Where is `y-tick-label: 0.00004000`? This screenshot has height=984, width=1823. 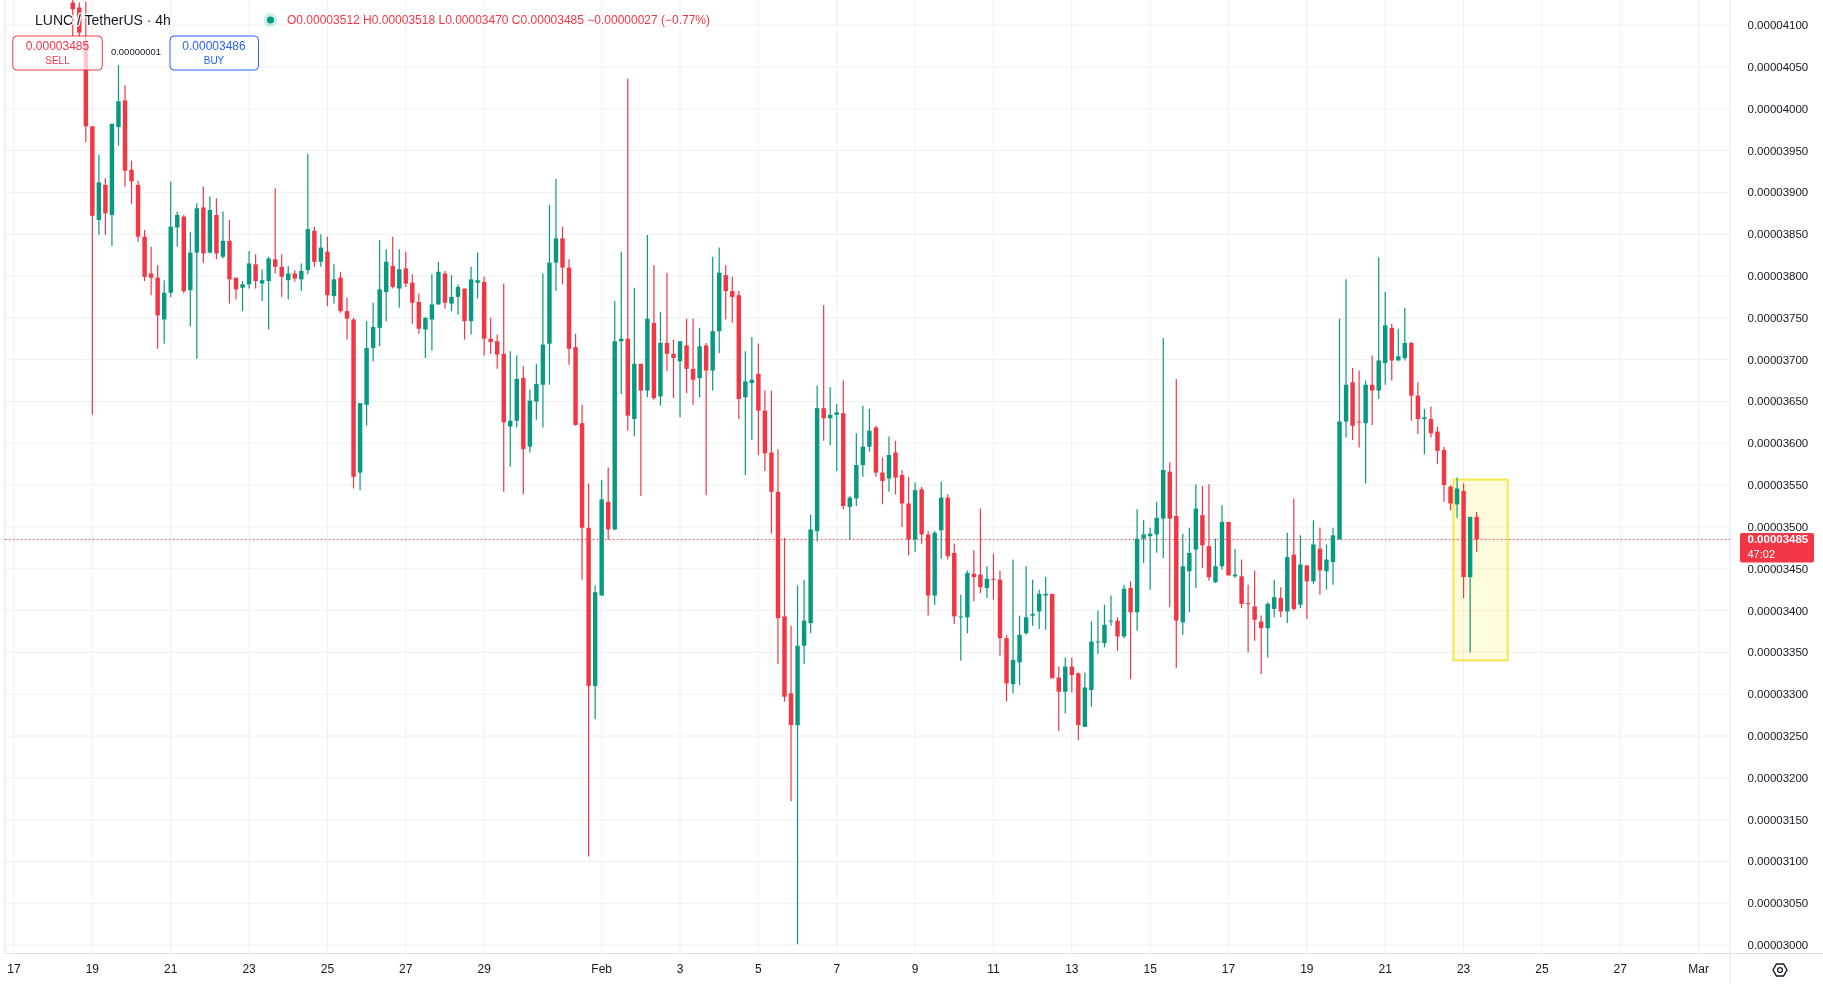
y-tick-label: 0.00004000 is located at coordinates (1778, 108).